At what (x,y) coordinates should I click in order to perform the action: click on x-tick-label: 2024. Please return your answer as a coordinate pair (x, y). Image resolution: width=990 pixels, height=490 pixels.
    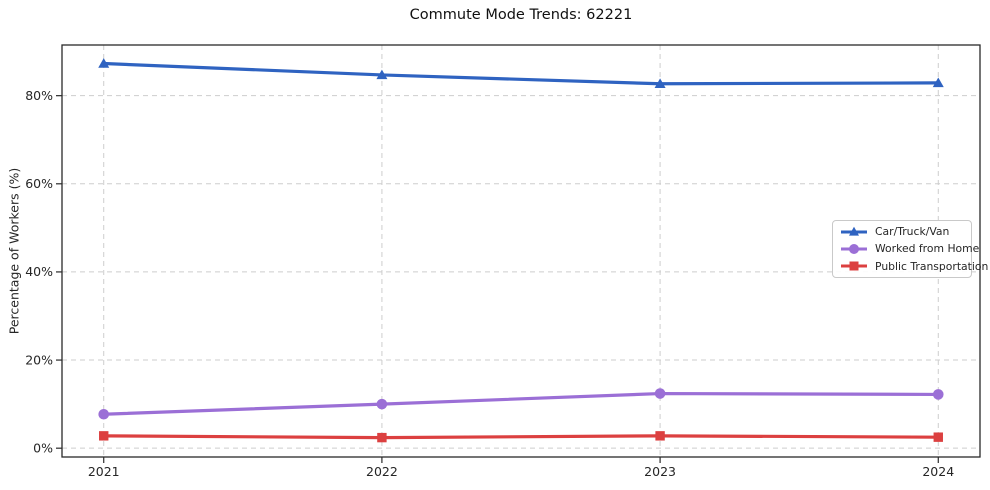
    Looking at the image, I should click on (938, 471).